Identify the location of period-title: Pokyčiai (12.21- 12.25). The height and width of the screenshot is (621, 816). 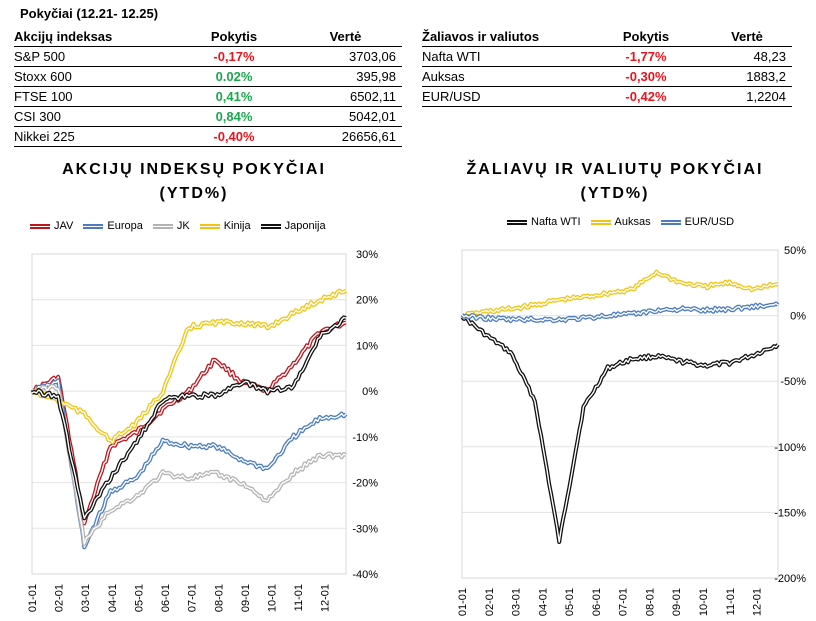
(89, 13).